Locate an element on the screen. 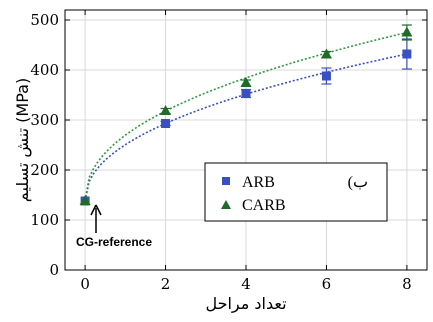 The image size is (433, 322). x-tick-label: 0 is located at coordinates (85, 284).